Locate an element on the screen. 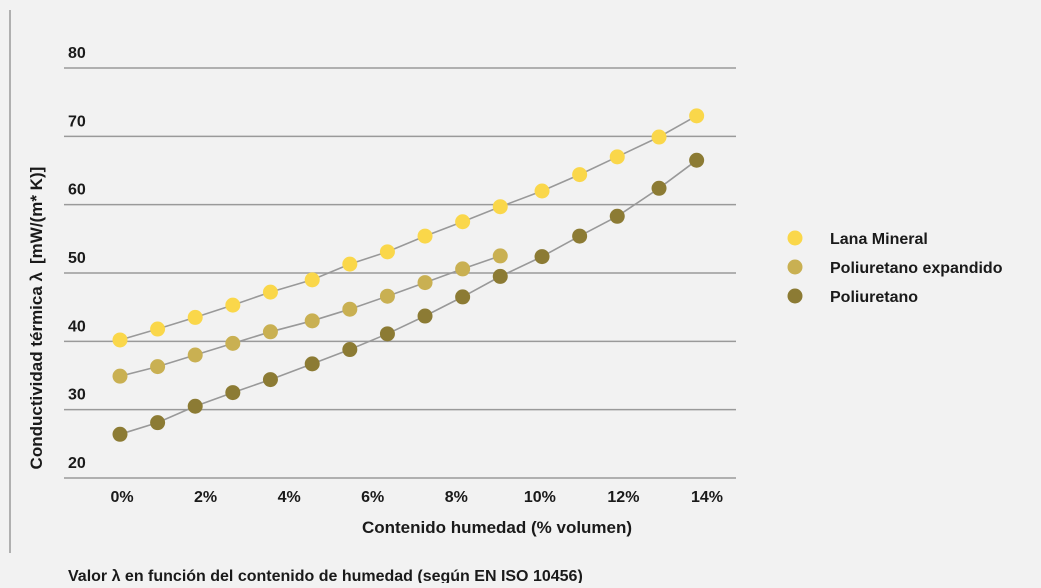  x-tick-labels: 0% 2% 4% 6% 8% 10% 12% 14% is located at coordinates (416, 497).